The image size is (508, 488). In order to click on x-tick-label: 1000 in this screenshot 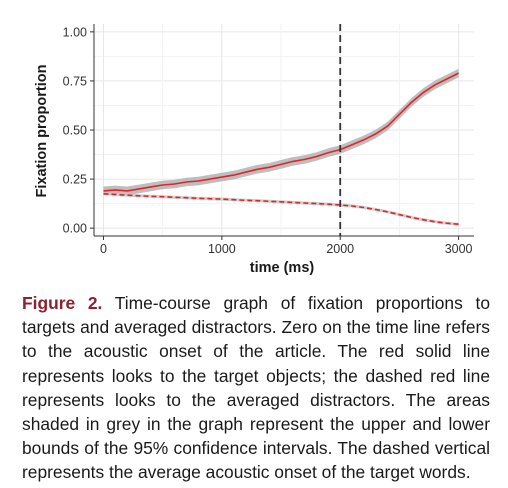, I will do `click(222, 249)`.